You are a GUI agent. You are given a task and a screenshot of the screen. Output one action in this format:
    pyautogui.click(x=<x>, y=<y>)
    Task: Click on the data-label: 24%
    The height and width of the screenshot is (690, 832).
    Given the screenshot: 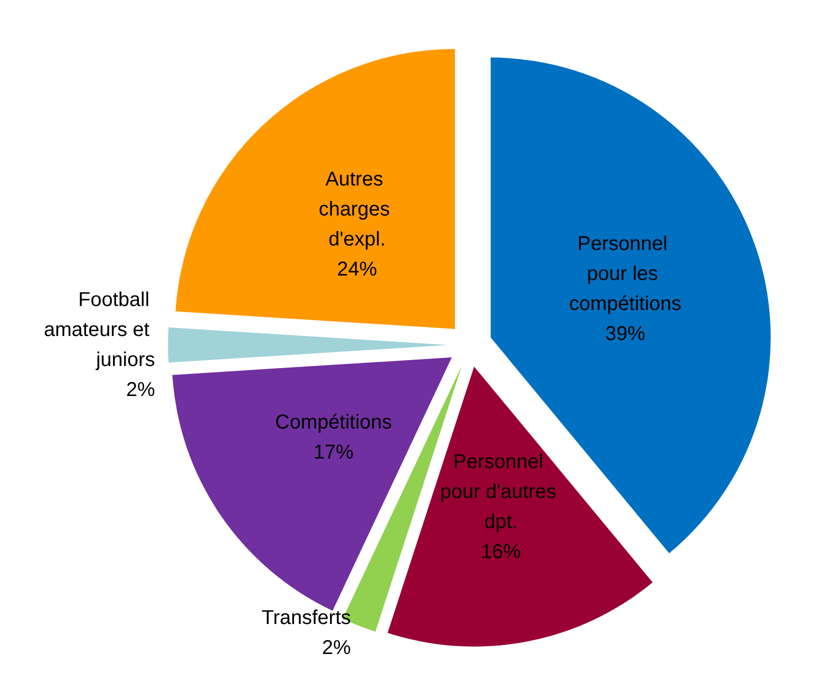 What is the action you would take?
    pyautogui.click(x=357, y=269)
    